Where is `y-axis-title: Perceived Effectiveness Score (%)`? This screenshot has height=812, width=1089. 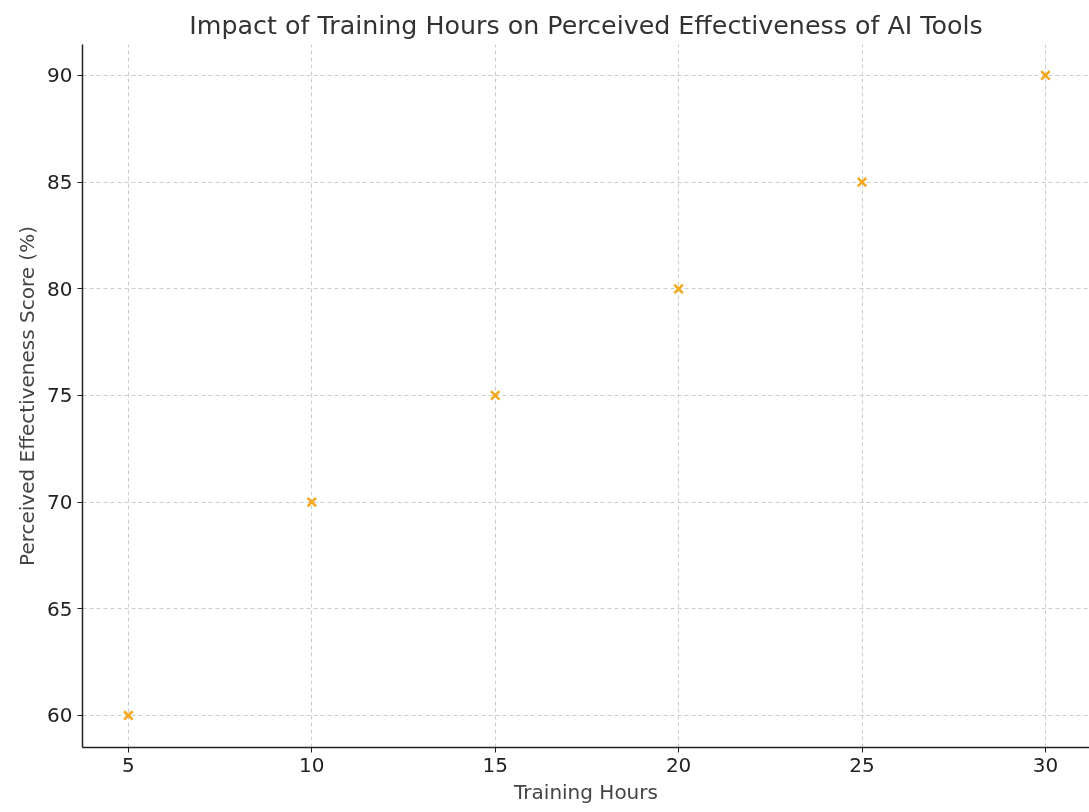 y-axis-title: Perceived Effectiveness Score (%) is located at coordinates (27, 396).